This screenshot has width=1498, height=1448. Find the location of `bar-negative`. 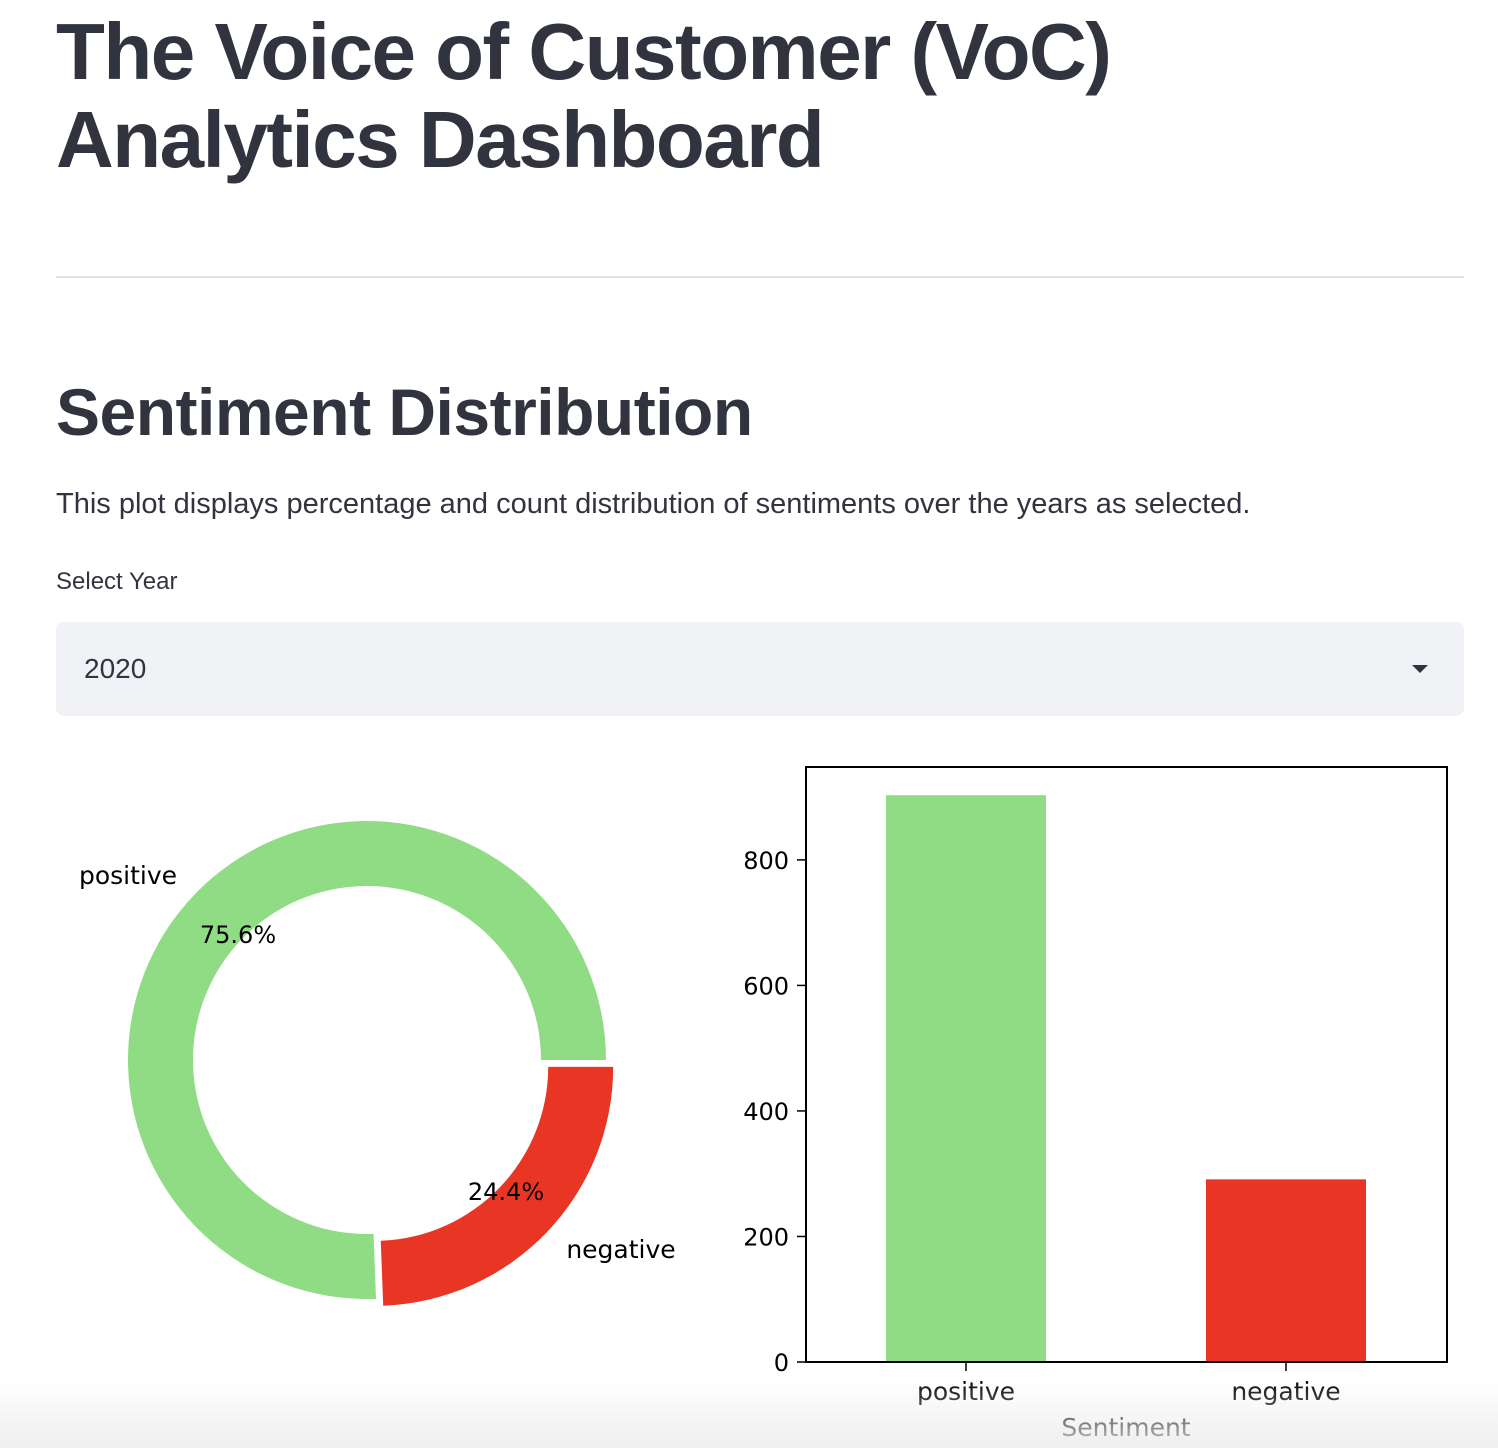

bar-negative is located at coordinates (1286, 1270).